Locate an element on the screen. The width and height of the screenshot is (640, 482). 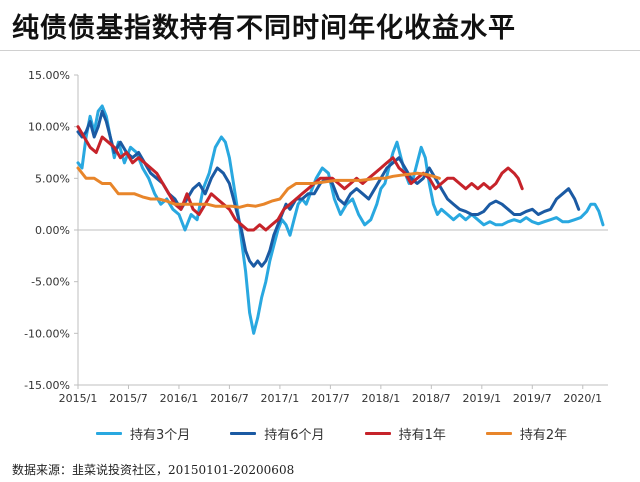
y-tick-label: 10.00% is located at coordinates (49, 127).